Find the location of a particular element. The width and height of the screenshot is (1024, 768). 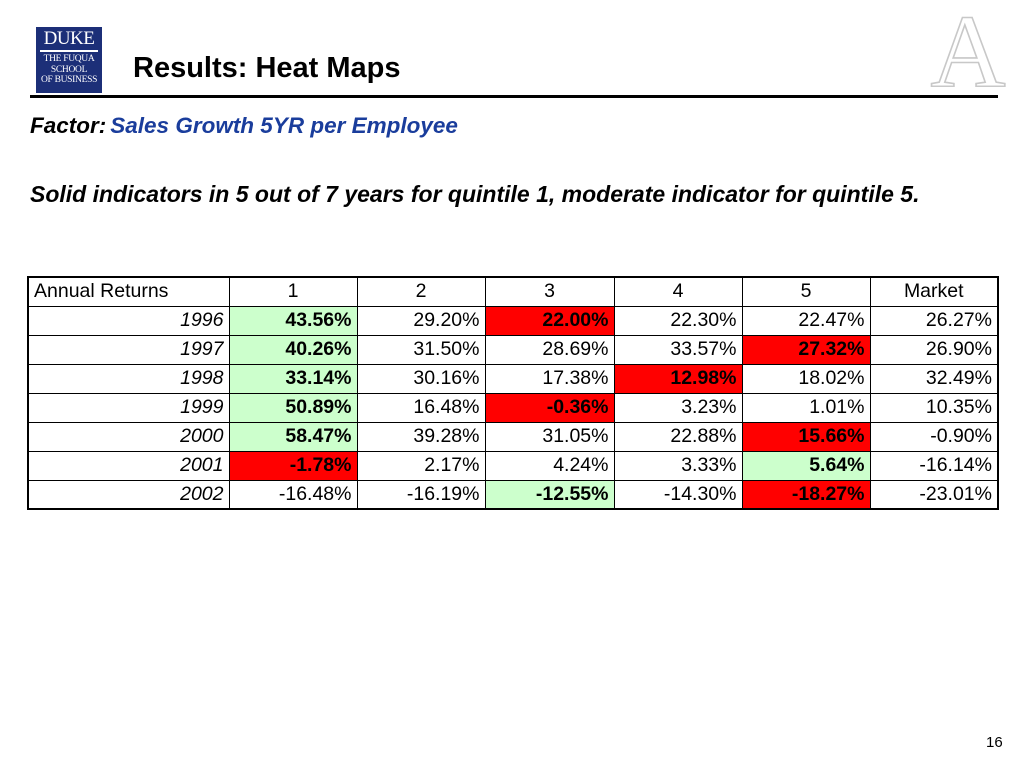

header-annual-returns: Annual Returns is located at coordinates (128, 291).